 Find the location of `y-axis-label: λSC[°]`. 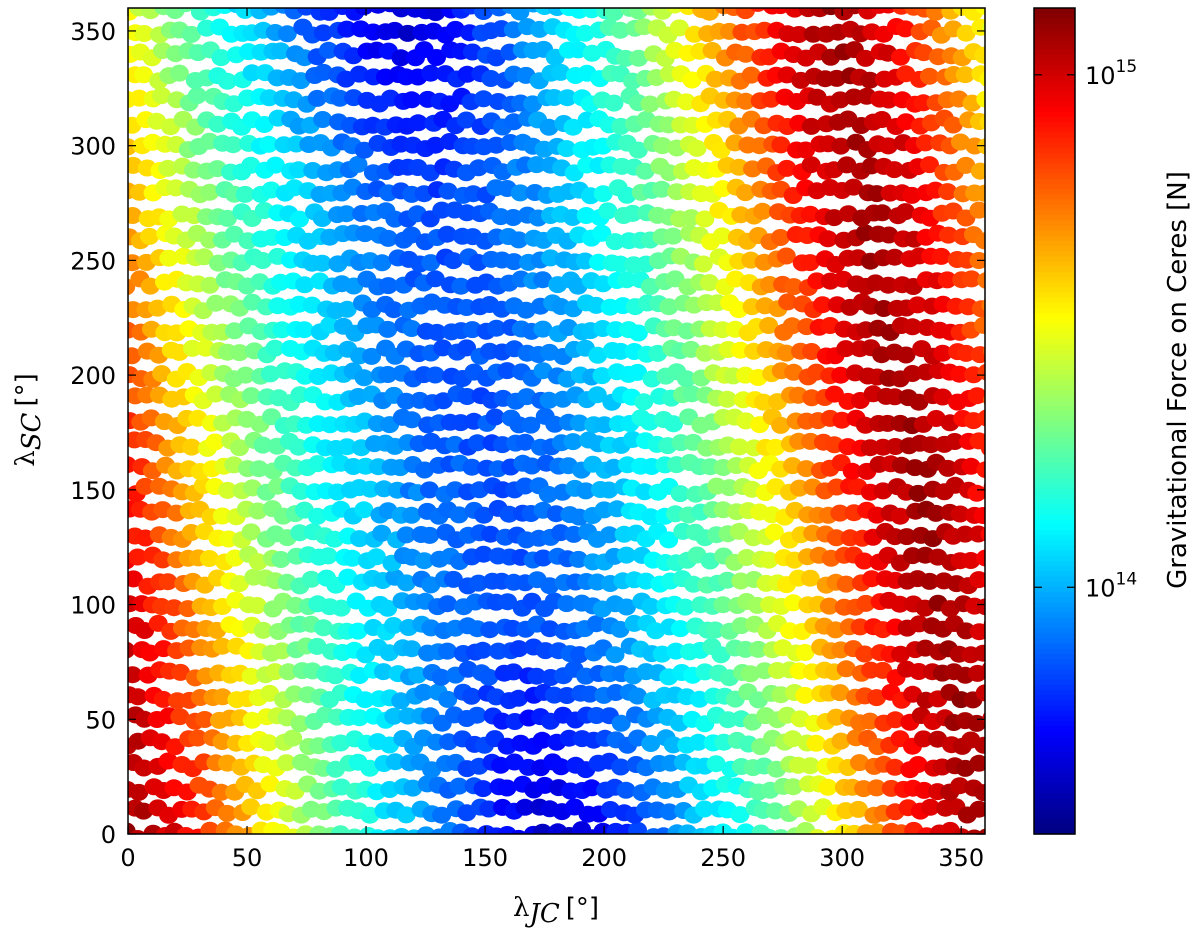

y-axis-label: λSC[°] is located at coordinates (29, 420).